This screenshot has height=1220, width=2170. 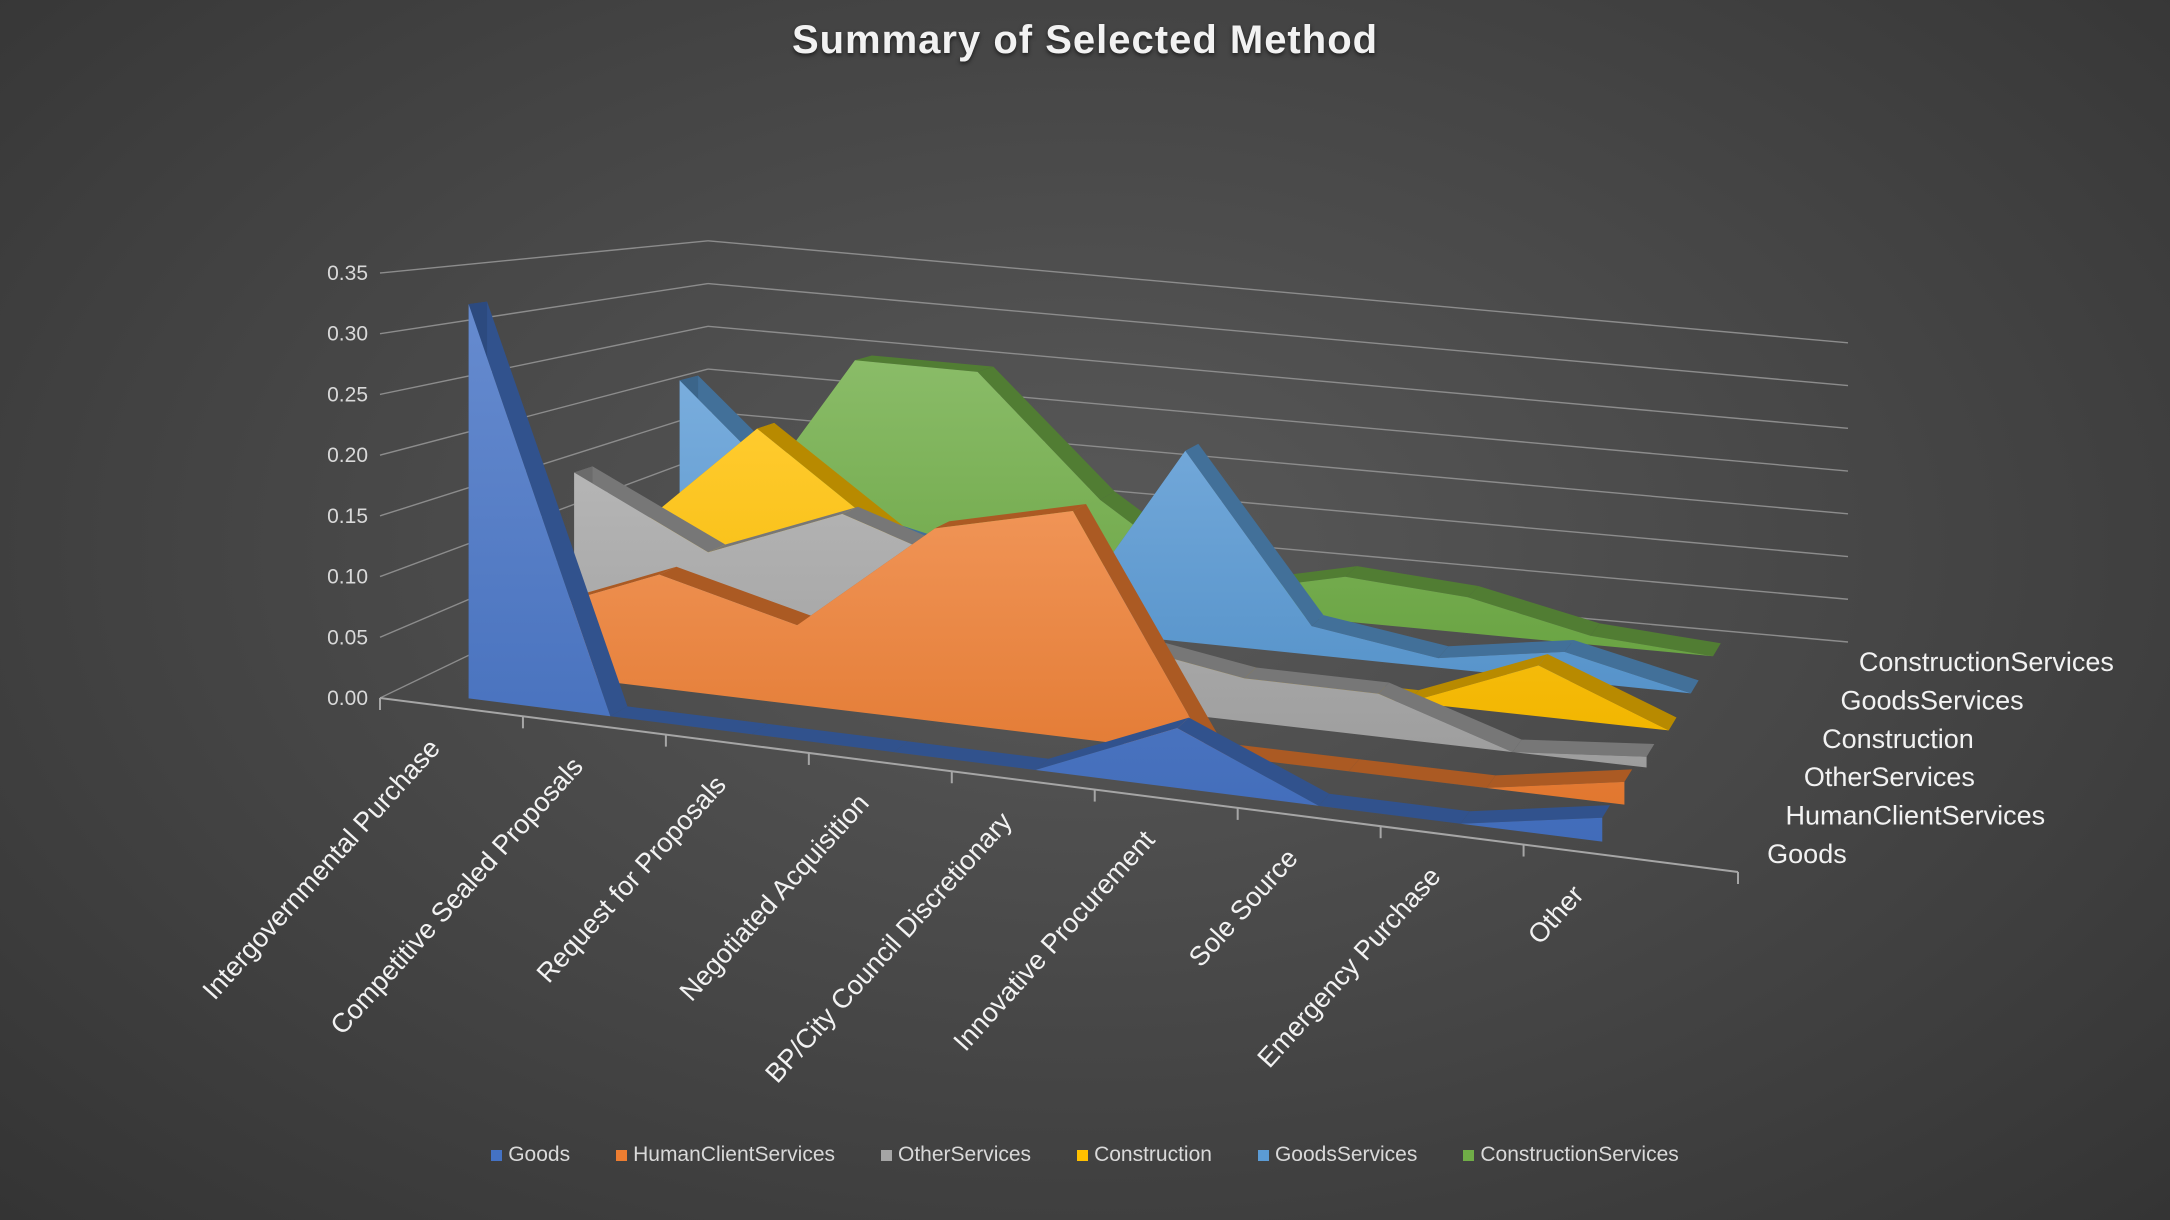 I want to click on legend-item: OtherServices, so click(x=956, y=1155).